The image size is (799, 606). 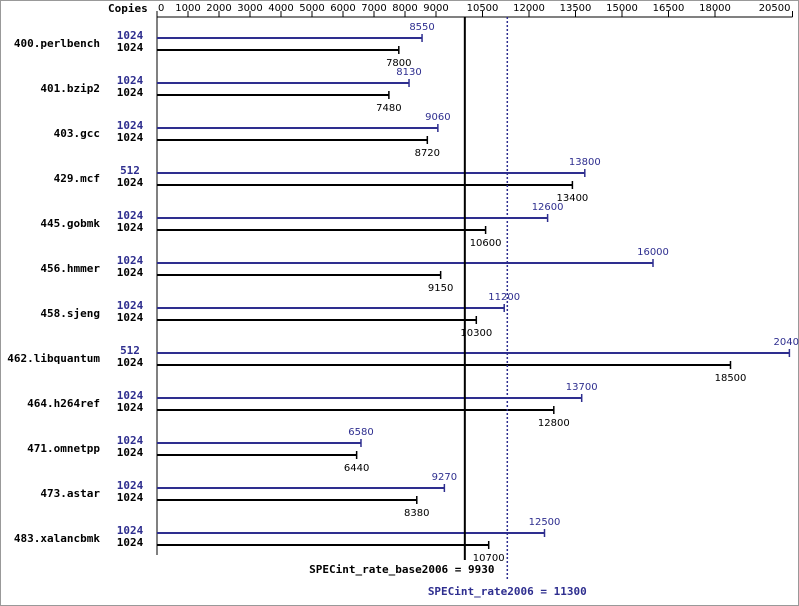 I want to click on reference-label: SPECint_rate_base2006 = 9930, so click(x=401, y=569).